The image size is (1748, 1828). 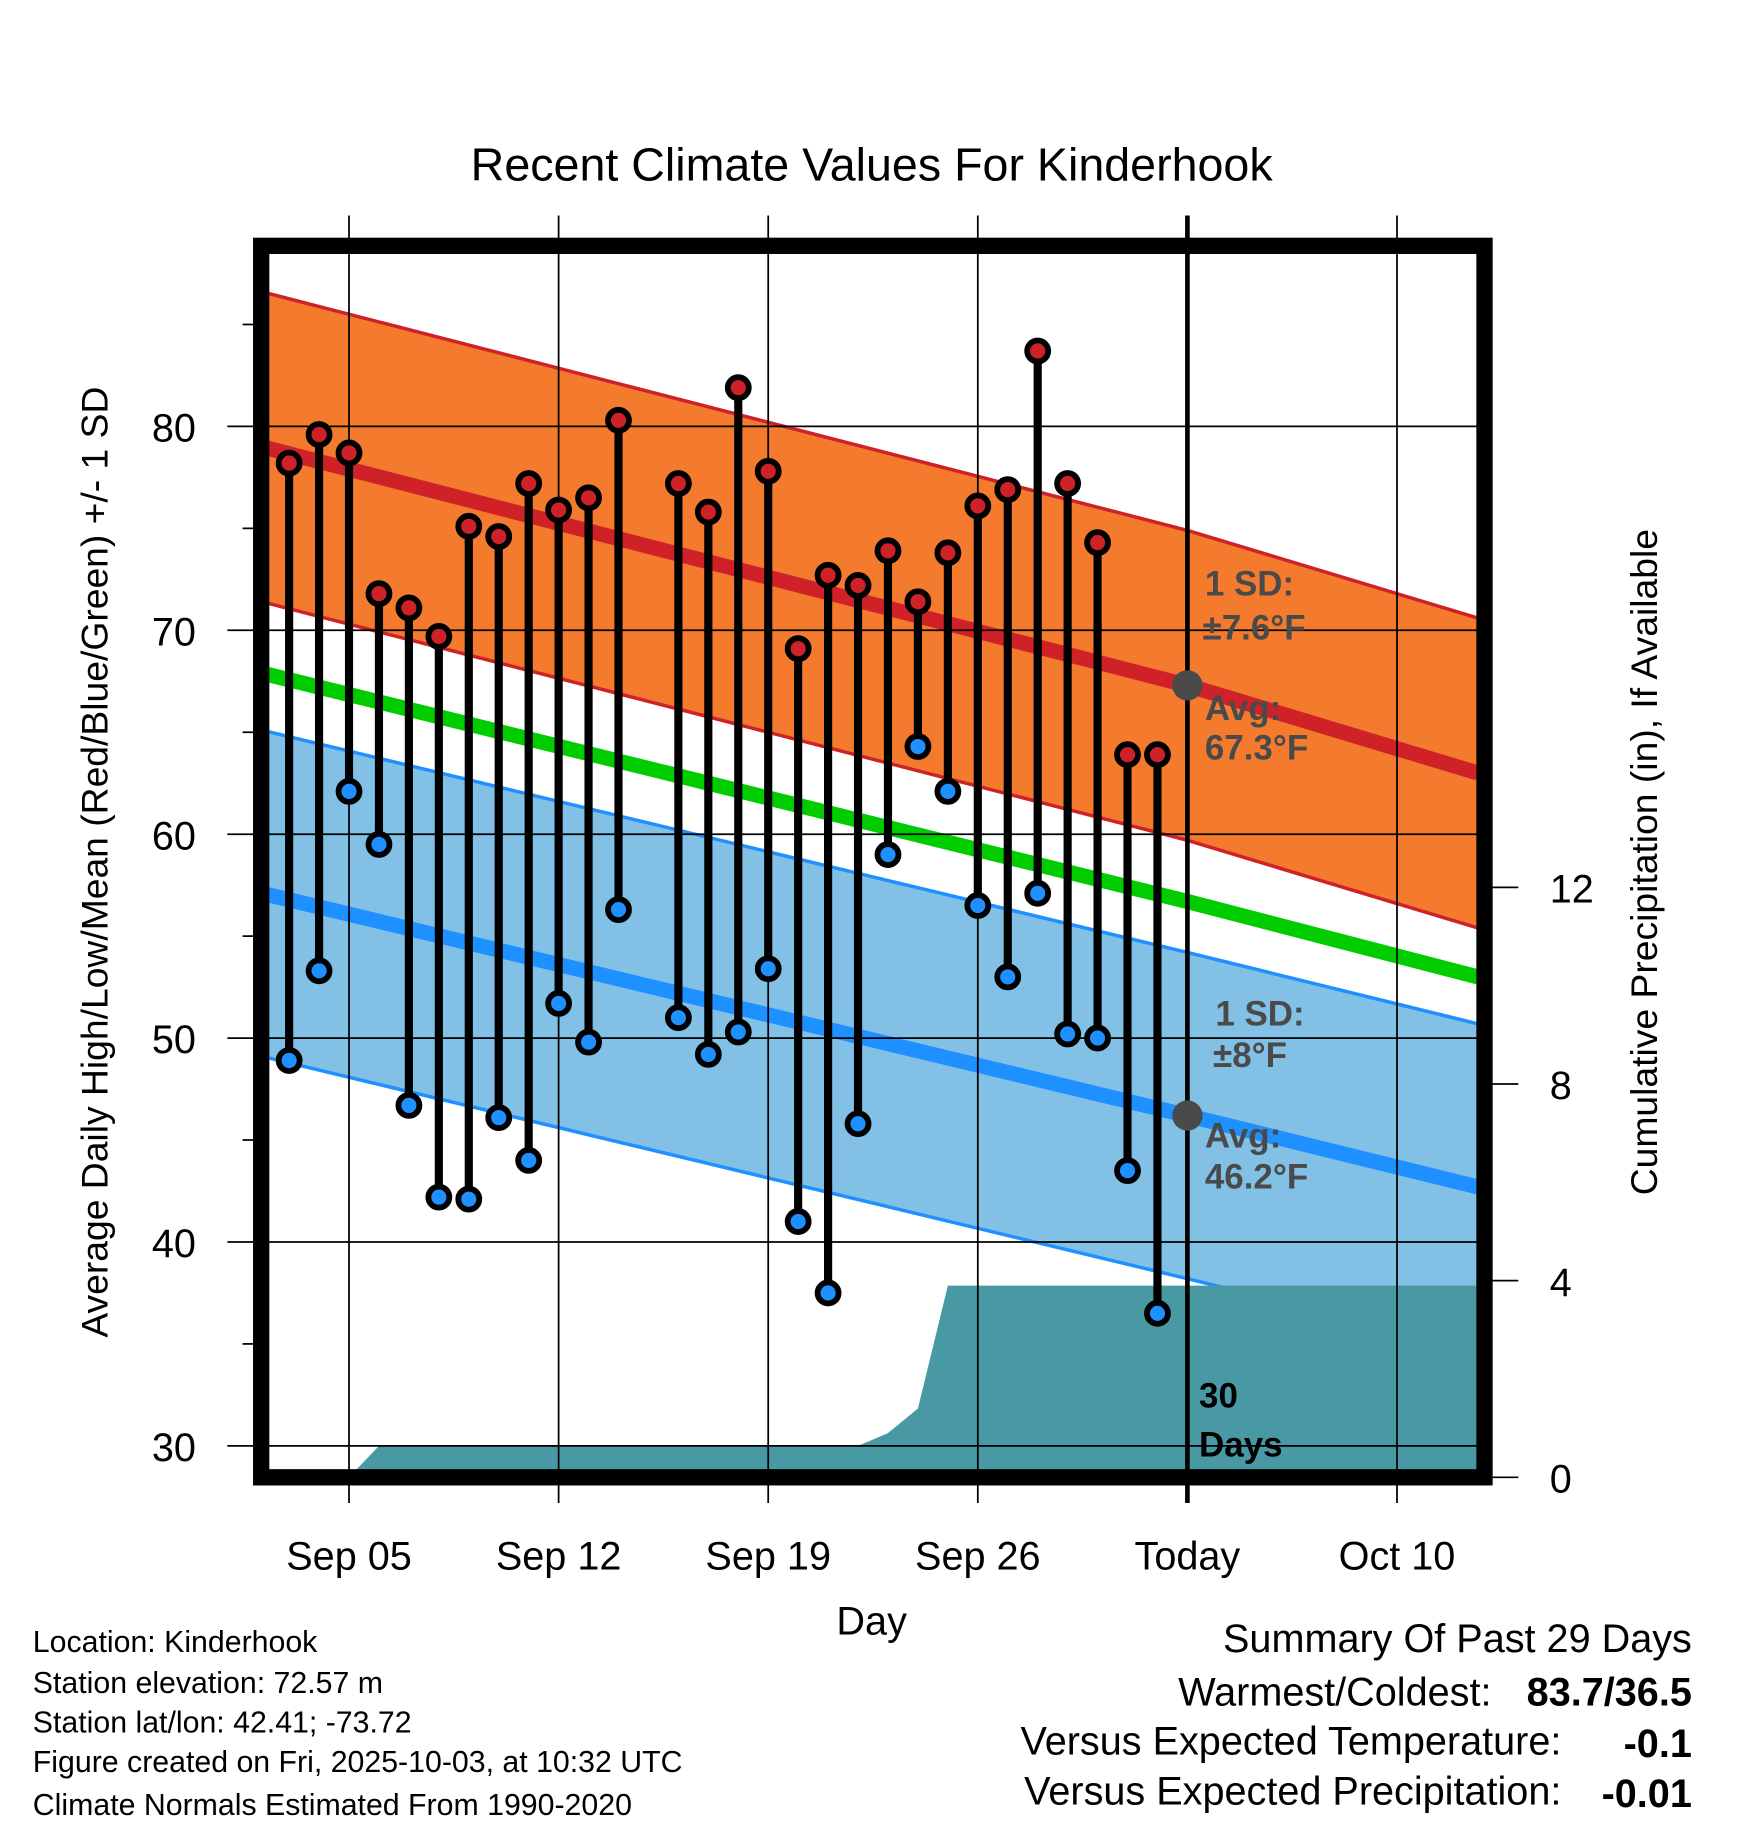 What do you see at coordinates (1561, 1283) in the screenshot?
I see `y-right-tick-label: 4` at bounding box center [1561, 1283].